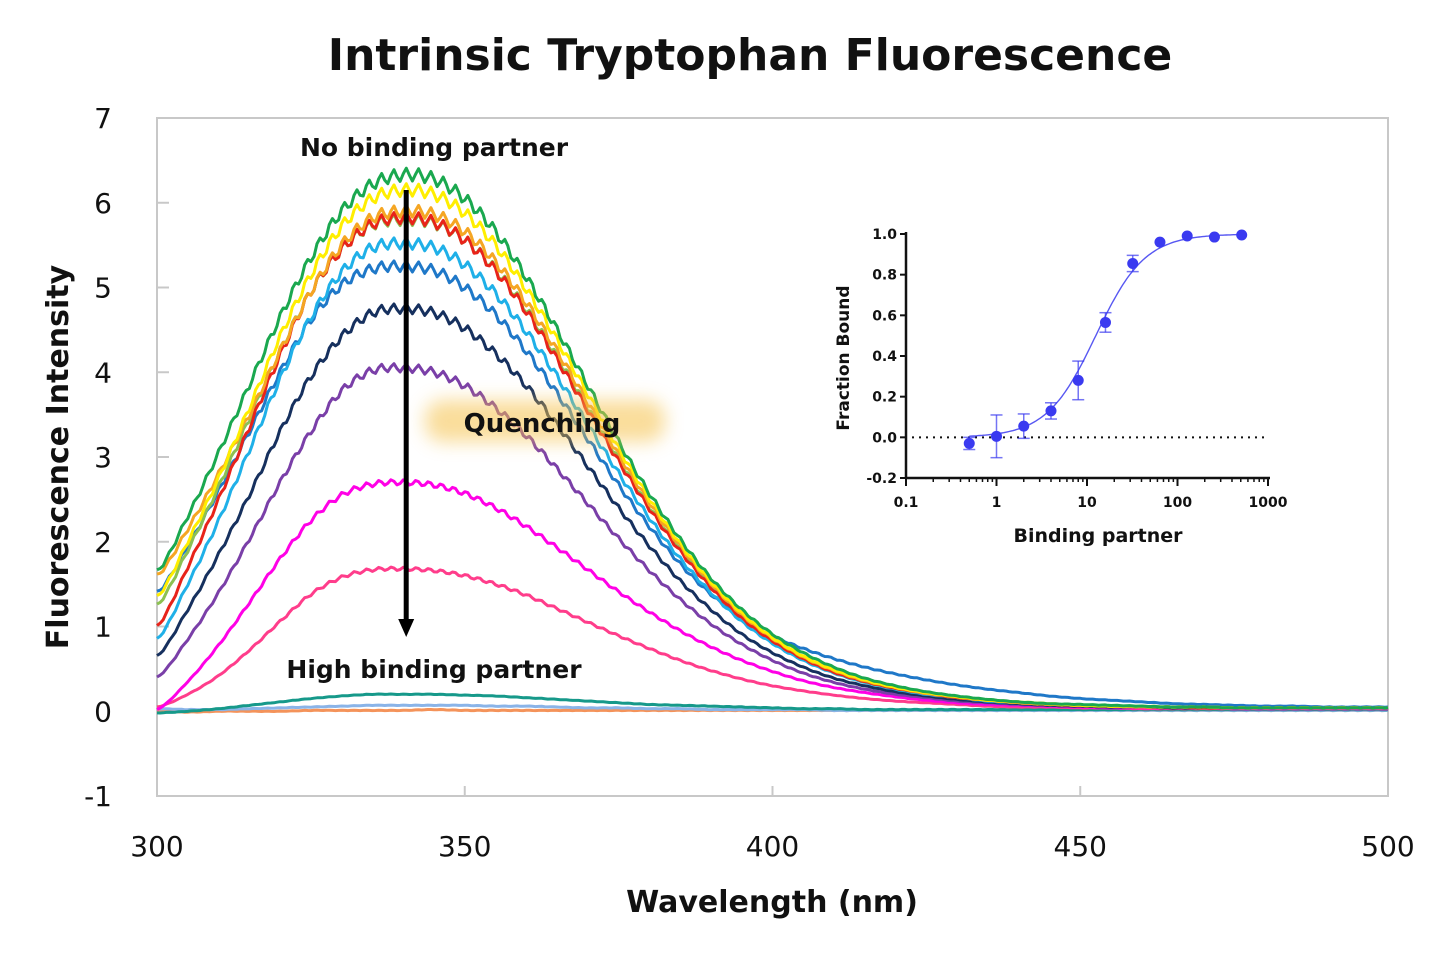  I want to click on x-tick-label: 500, so click(1387, 846).